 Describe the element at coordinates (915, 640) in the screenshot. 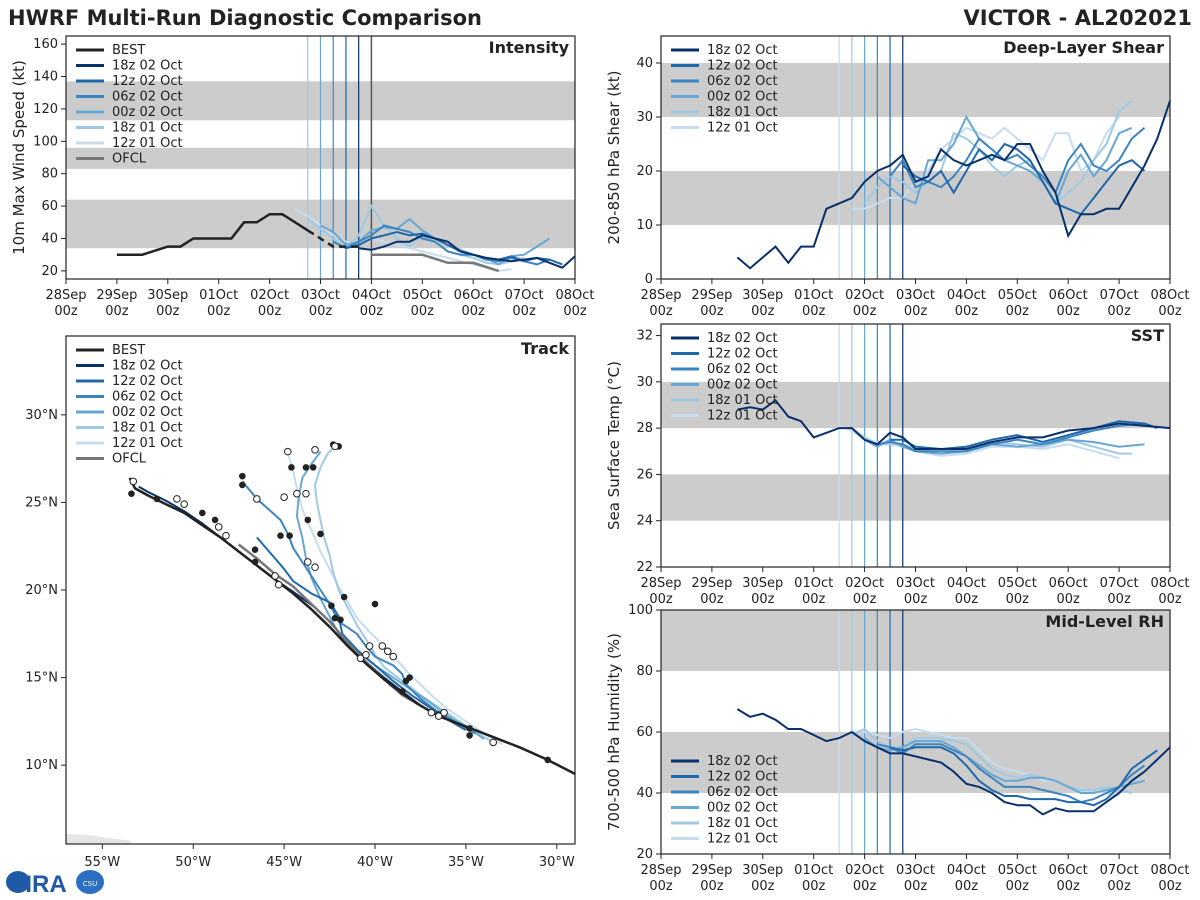

I see `shaded-band` at that location.